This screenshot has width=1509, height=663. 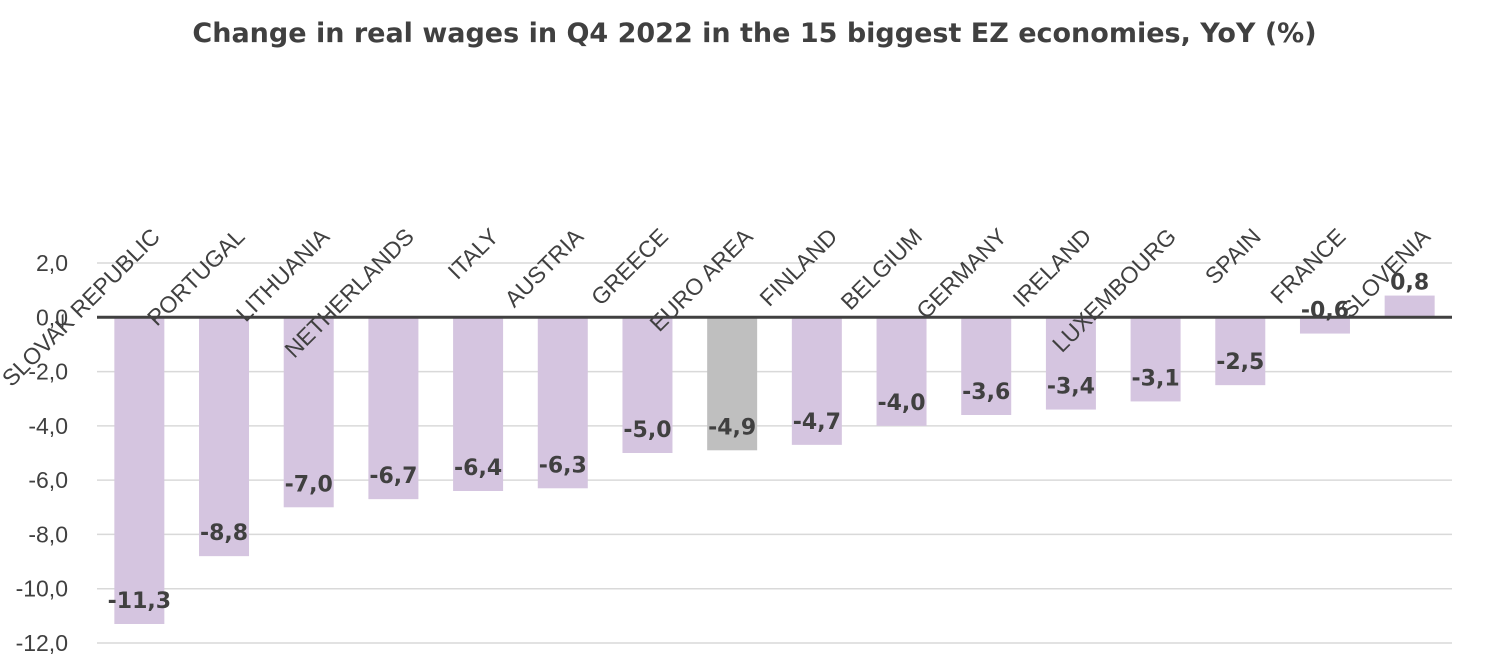 What do you see at coordinates (224, 533) in the screenshot?
I see `data-label: -8,8` at bounding box center [224, 533].